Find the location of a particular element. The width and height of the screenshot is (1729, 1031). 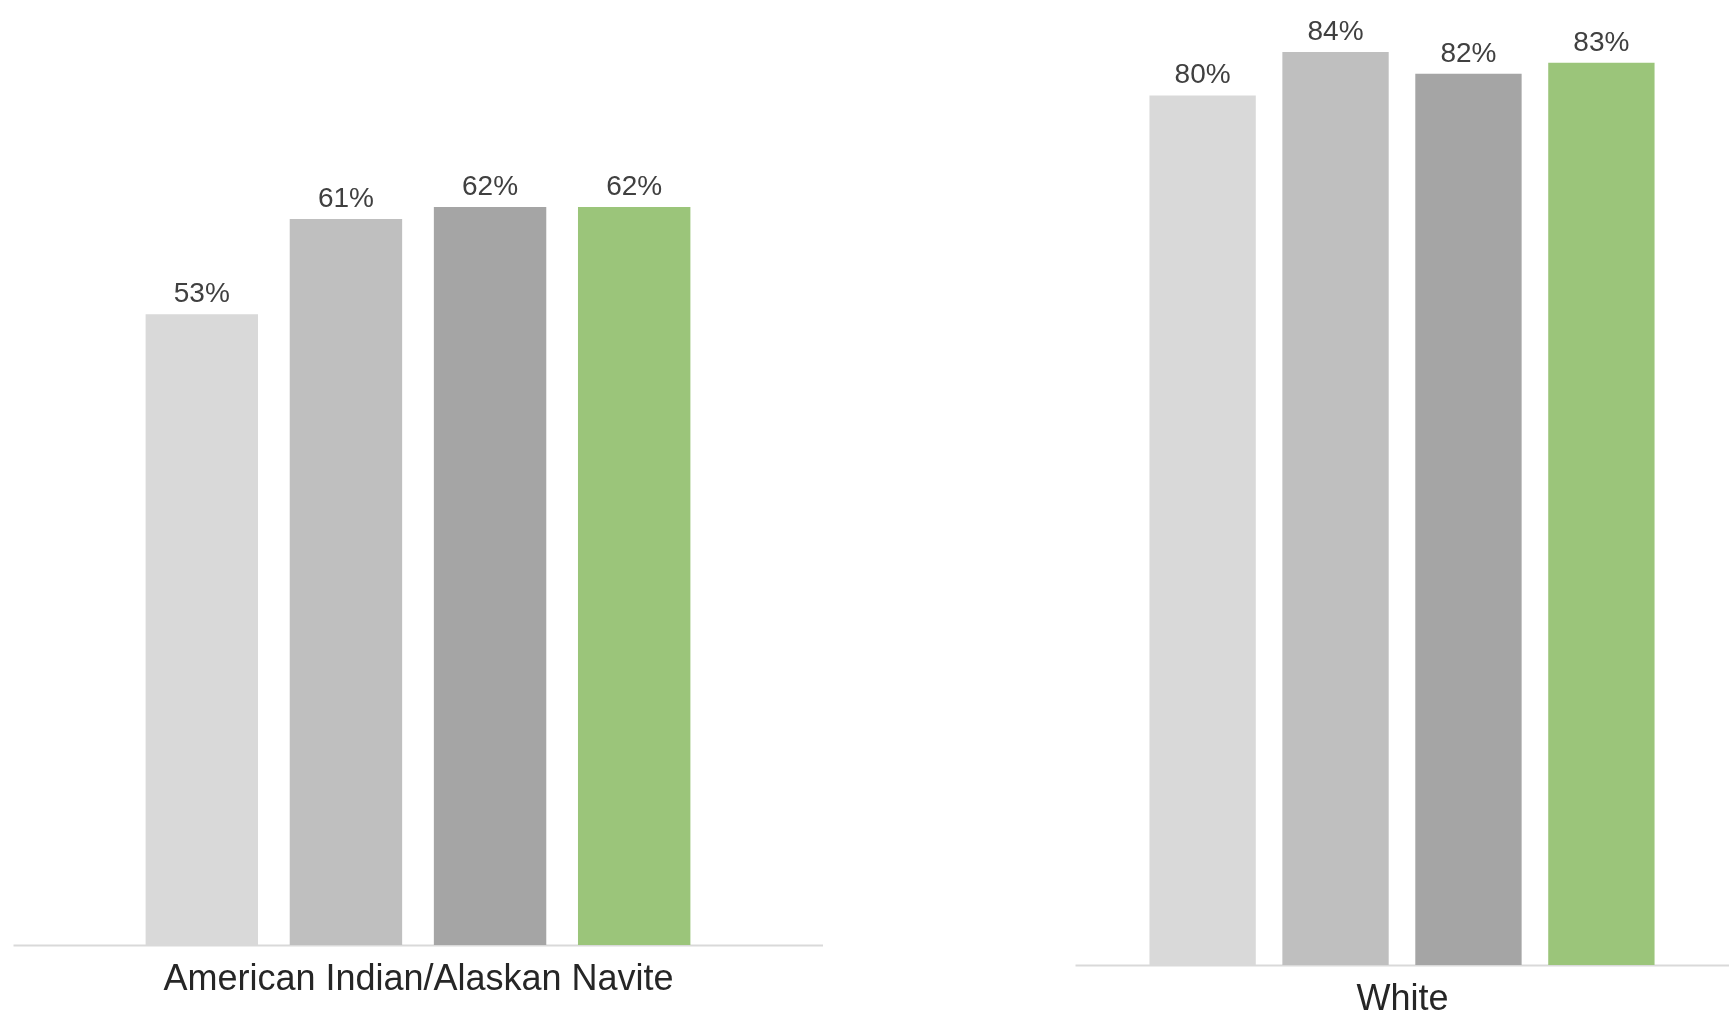

x-axis-title: White is located at coordinates (1402, 997).